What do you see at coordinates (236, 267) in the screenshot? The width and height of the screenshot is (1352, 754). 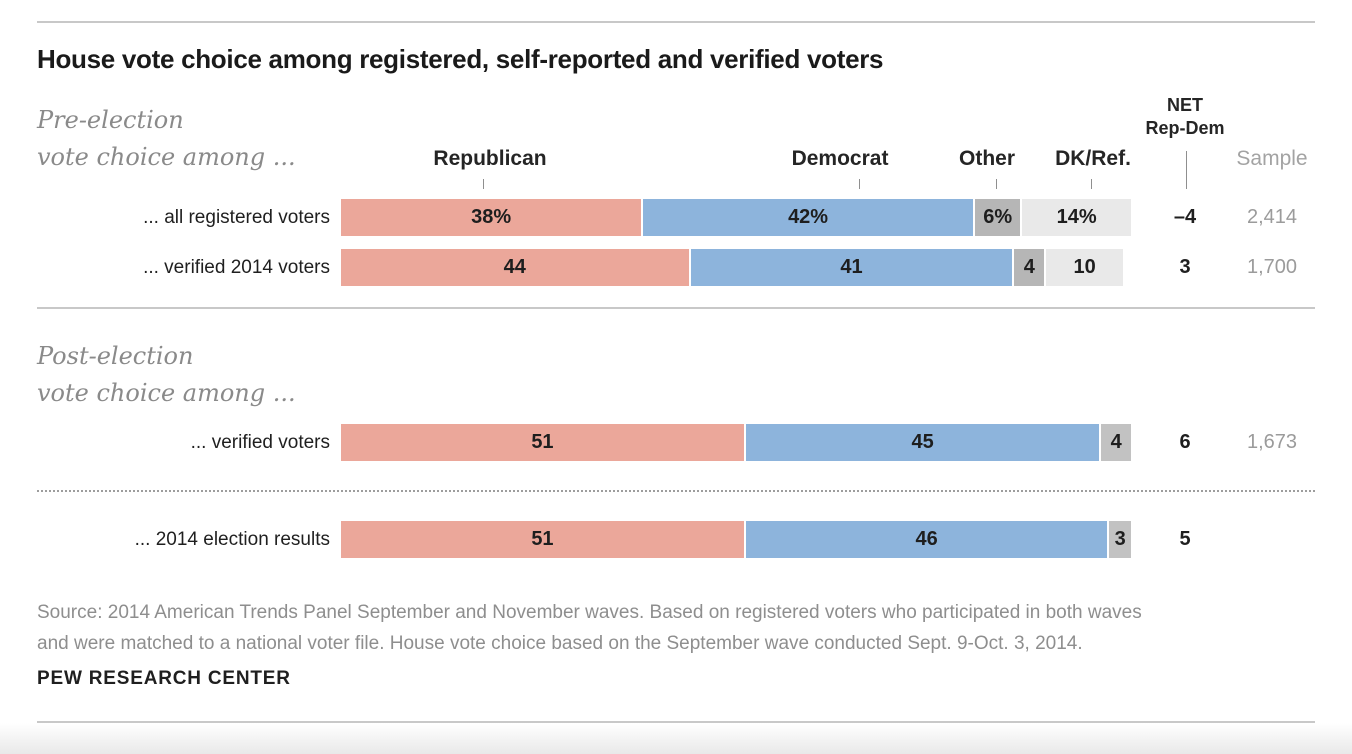 I see `row-label: ... verified 2014 voters` at bounding box center [236, 267].